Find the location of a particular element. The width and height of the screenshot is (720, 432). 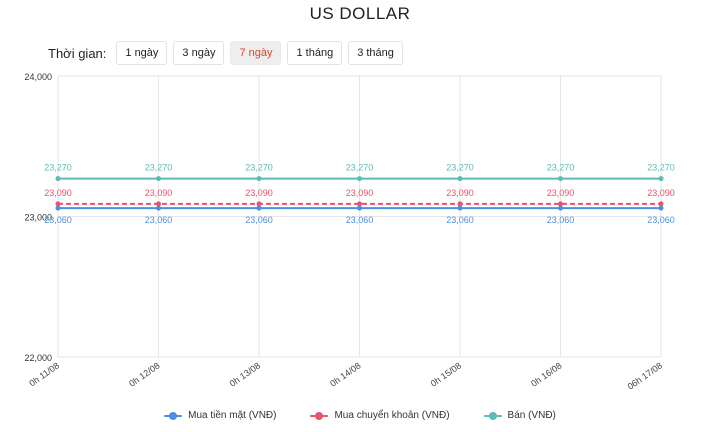

legend-label-transfer-buy: Mua chuyển khoản (VNĐ) is located at coordinates (392, 415).